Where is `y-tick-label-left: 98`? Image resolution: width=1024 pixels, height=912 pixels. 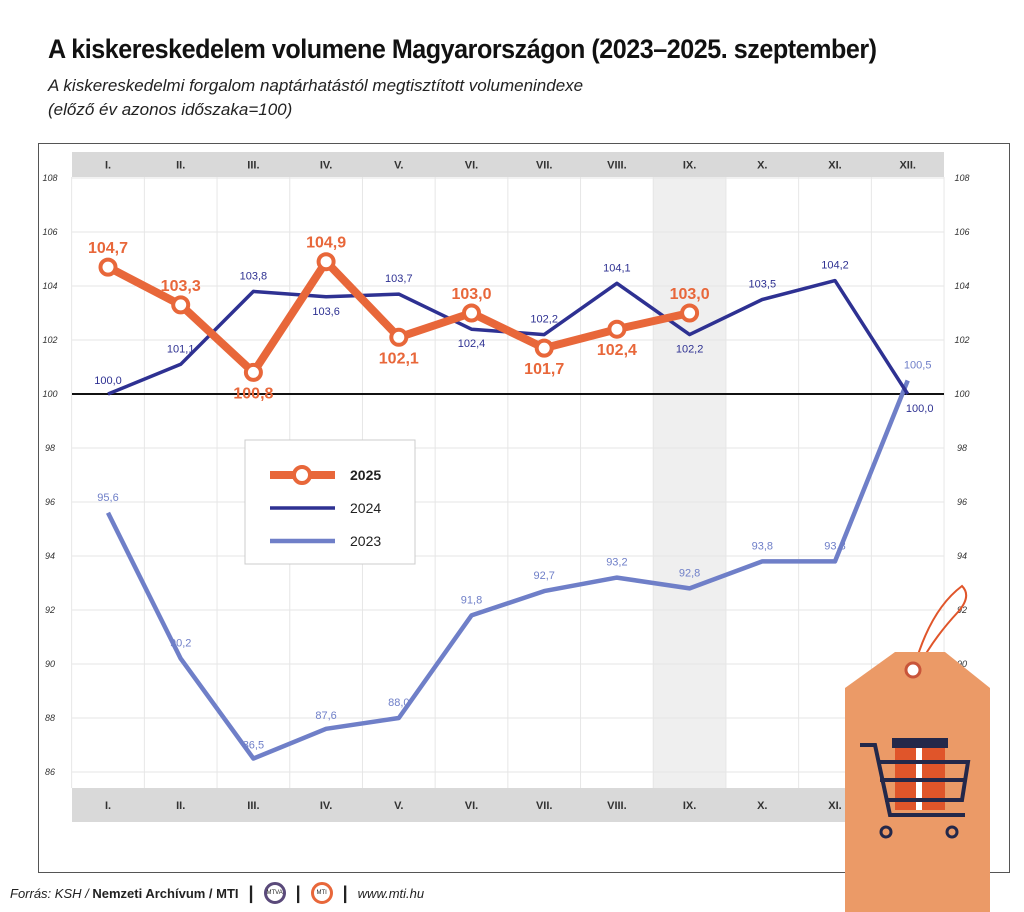 y-tick-label-left: 98 is located at coordinates (50, 448).